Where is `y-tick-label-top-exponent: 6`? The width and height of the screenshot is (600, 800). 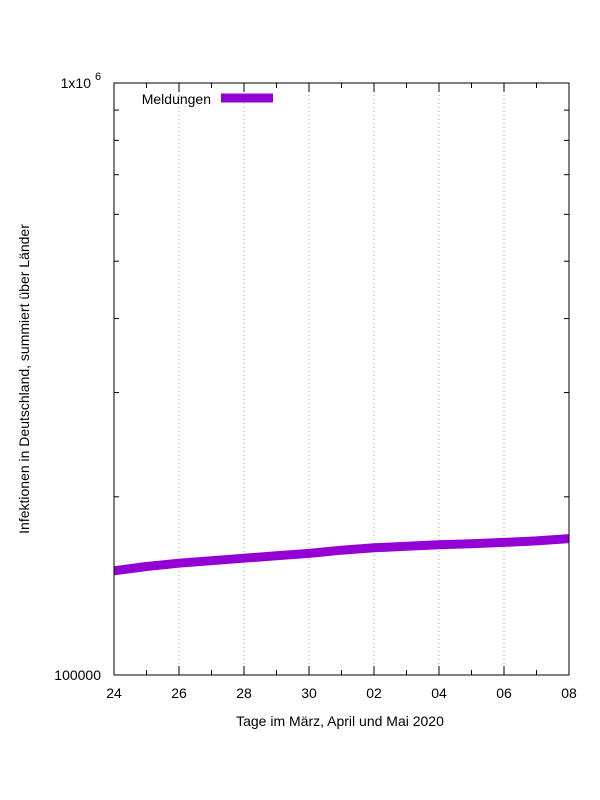 y-tick-label-top-exponent: 6 is located at coordinates (98, 77).